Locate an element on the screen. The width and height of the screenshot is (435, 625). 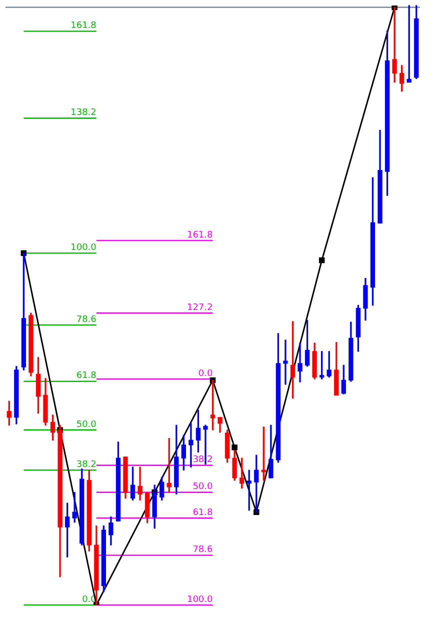
annotation: 138.2 is located at coordinates (83, 113).